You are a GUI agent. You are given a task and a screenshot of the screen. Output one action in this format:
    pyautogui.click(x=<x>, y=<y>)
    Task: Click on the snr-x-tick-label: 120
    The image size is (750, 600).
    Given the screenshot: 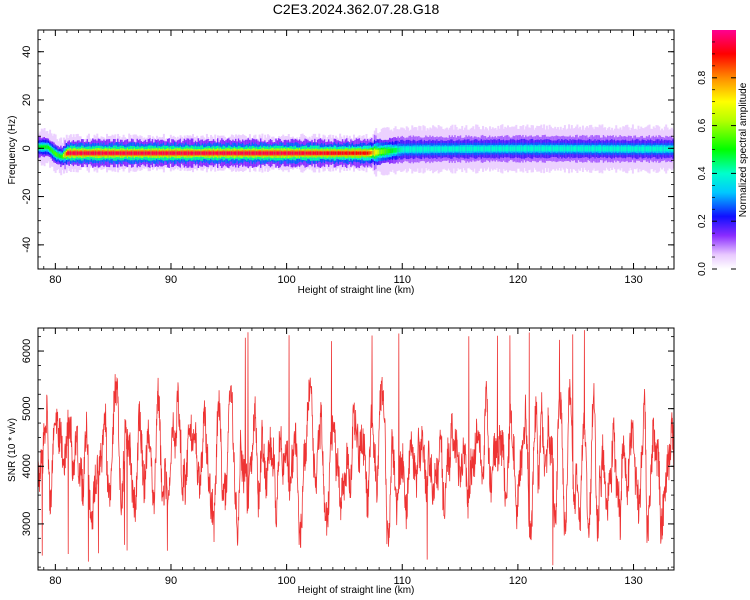 What is the action you would take?
    pyautogui.click(x=518, y=581)
    